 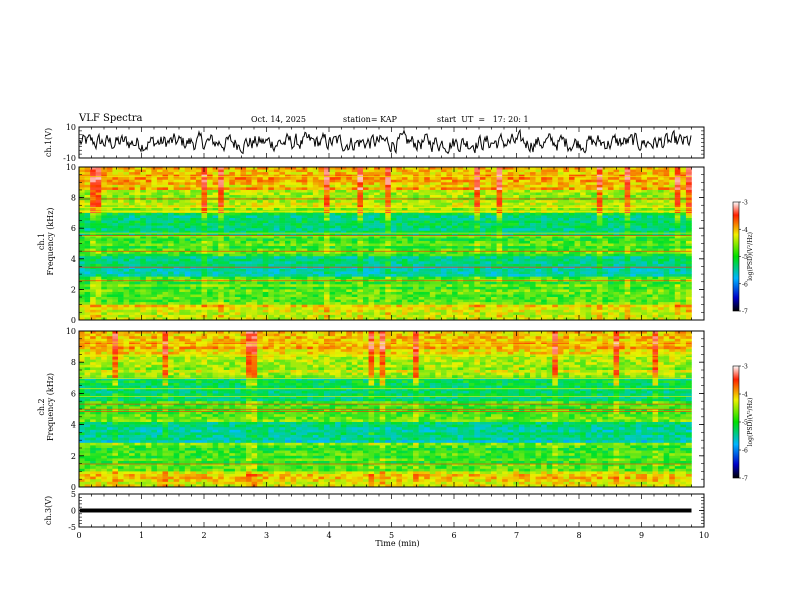 What do you see at coordinates (69, 158) in the screenshot?
I see `y-tick-label: -10` at bounding box center [69, 158].